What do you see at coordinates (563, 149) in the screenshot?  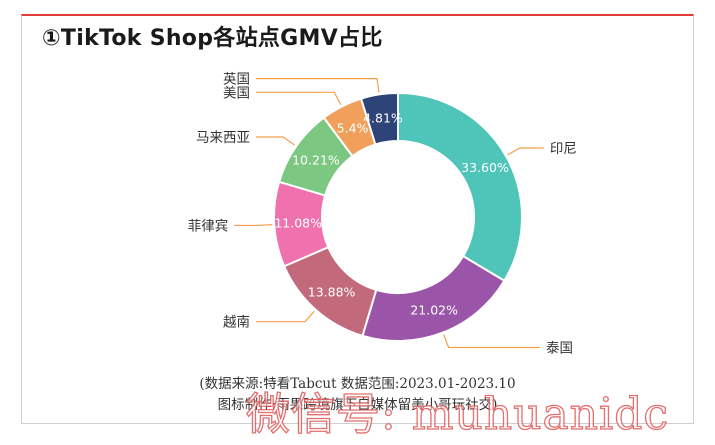 I see `slice-category-label-0: 印尼` at bounding box center [563, 149].